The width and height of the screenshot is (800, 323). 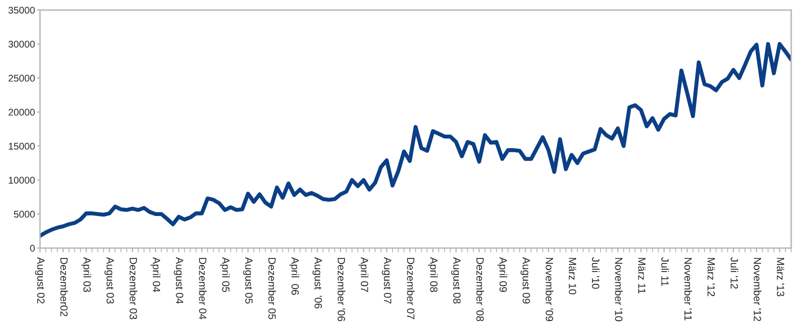 I want to click on x-tick-label: August 07, so click(x=387, y=280).